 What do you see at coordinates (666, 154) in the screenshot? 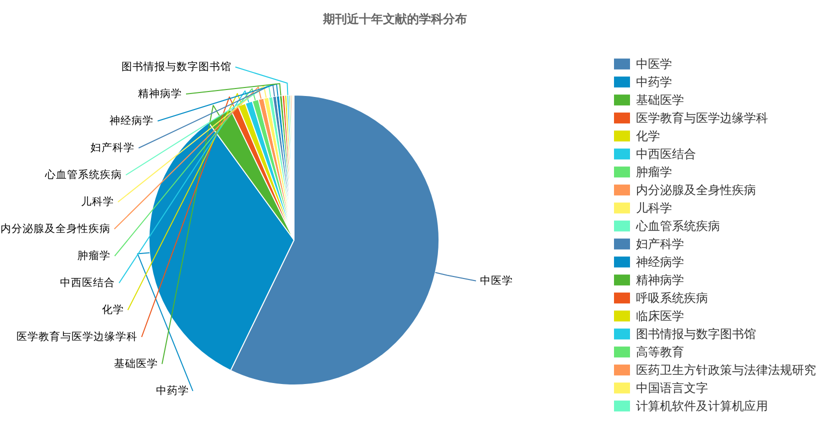
I see `legend-label: 中西医结合` at bounding box center [666, 154].